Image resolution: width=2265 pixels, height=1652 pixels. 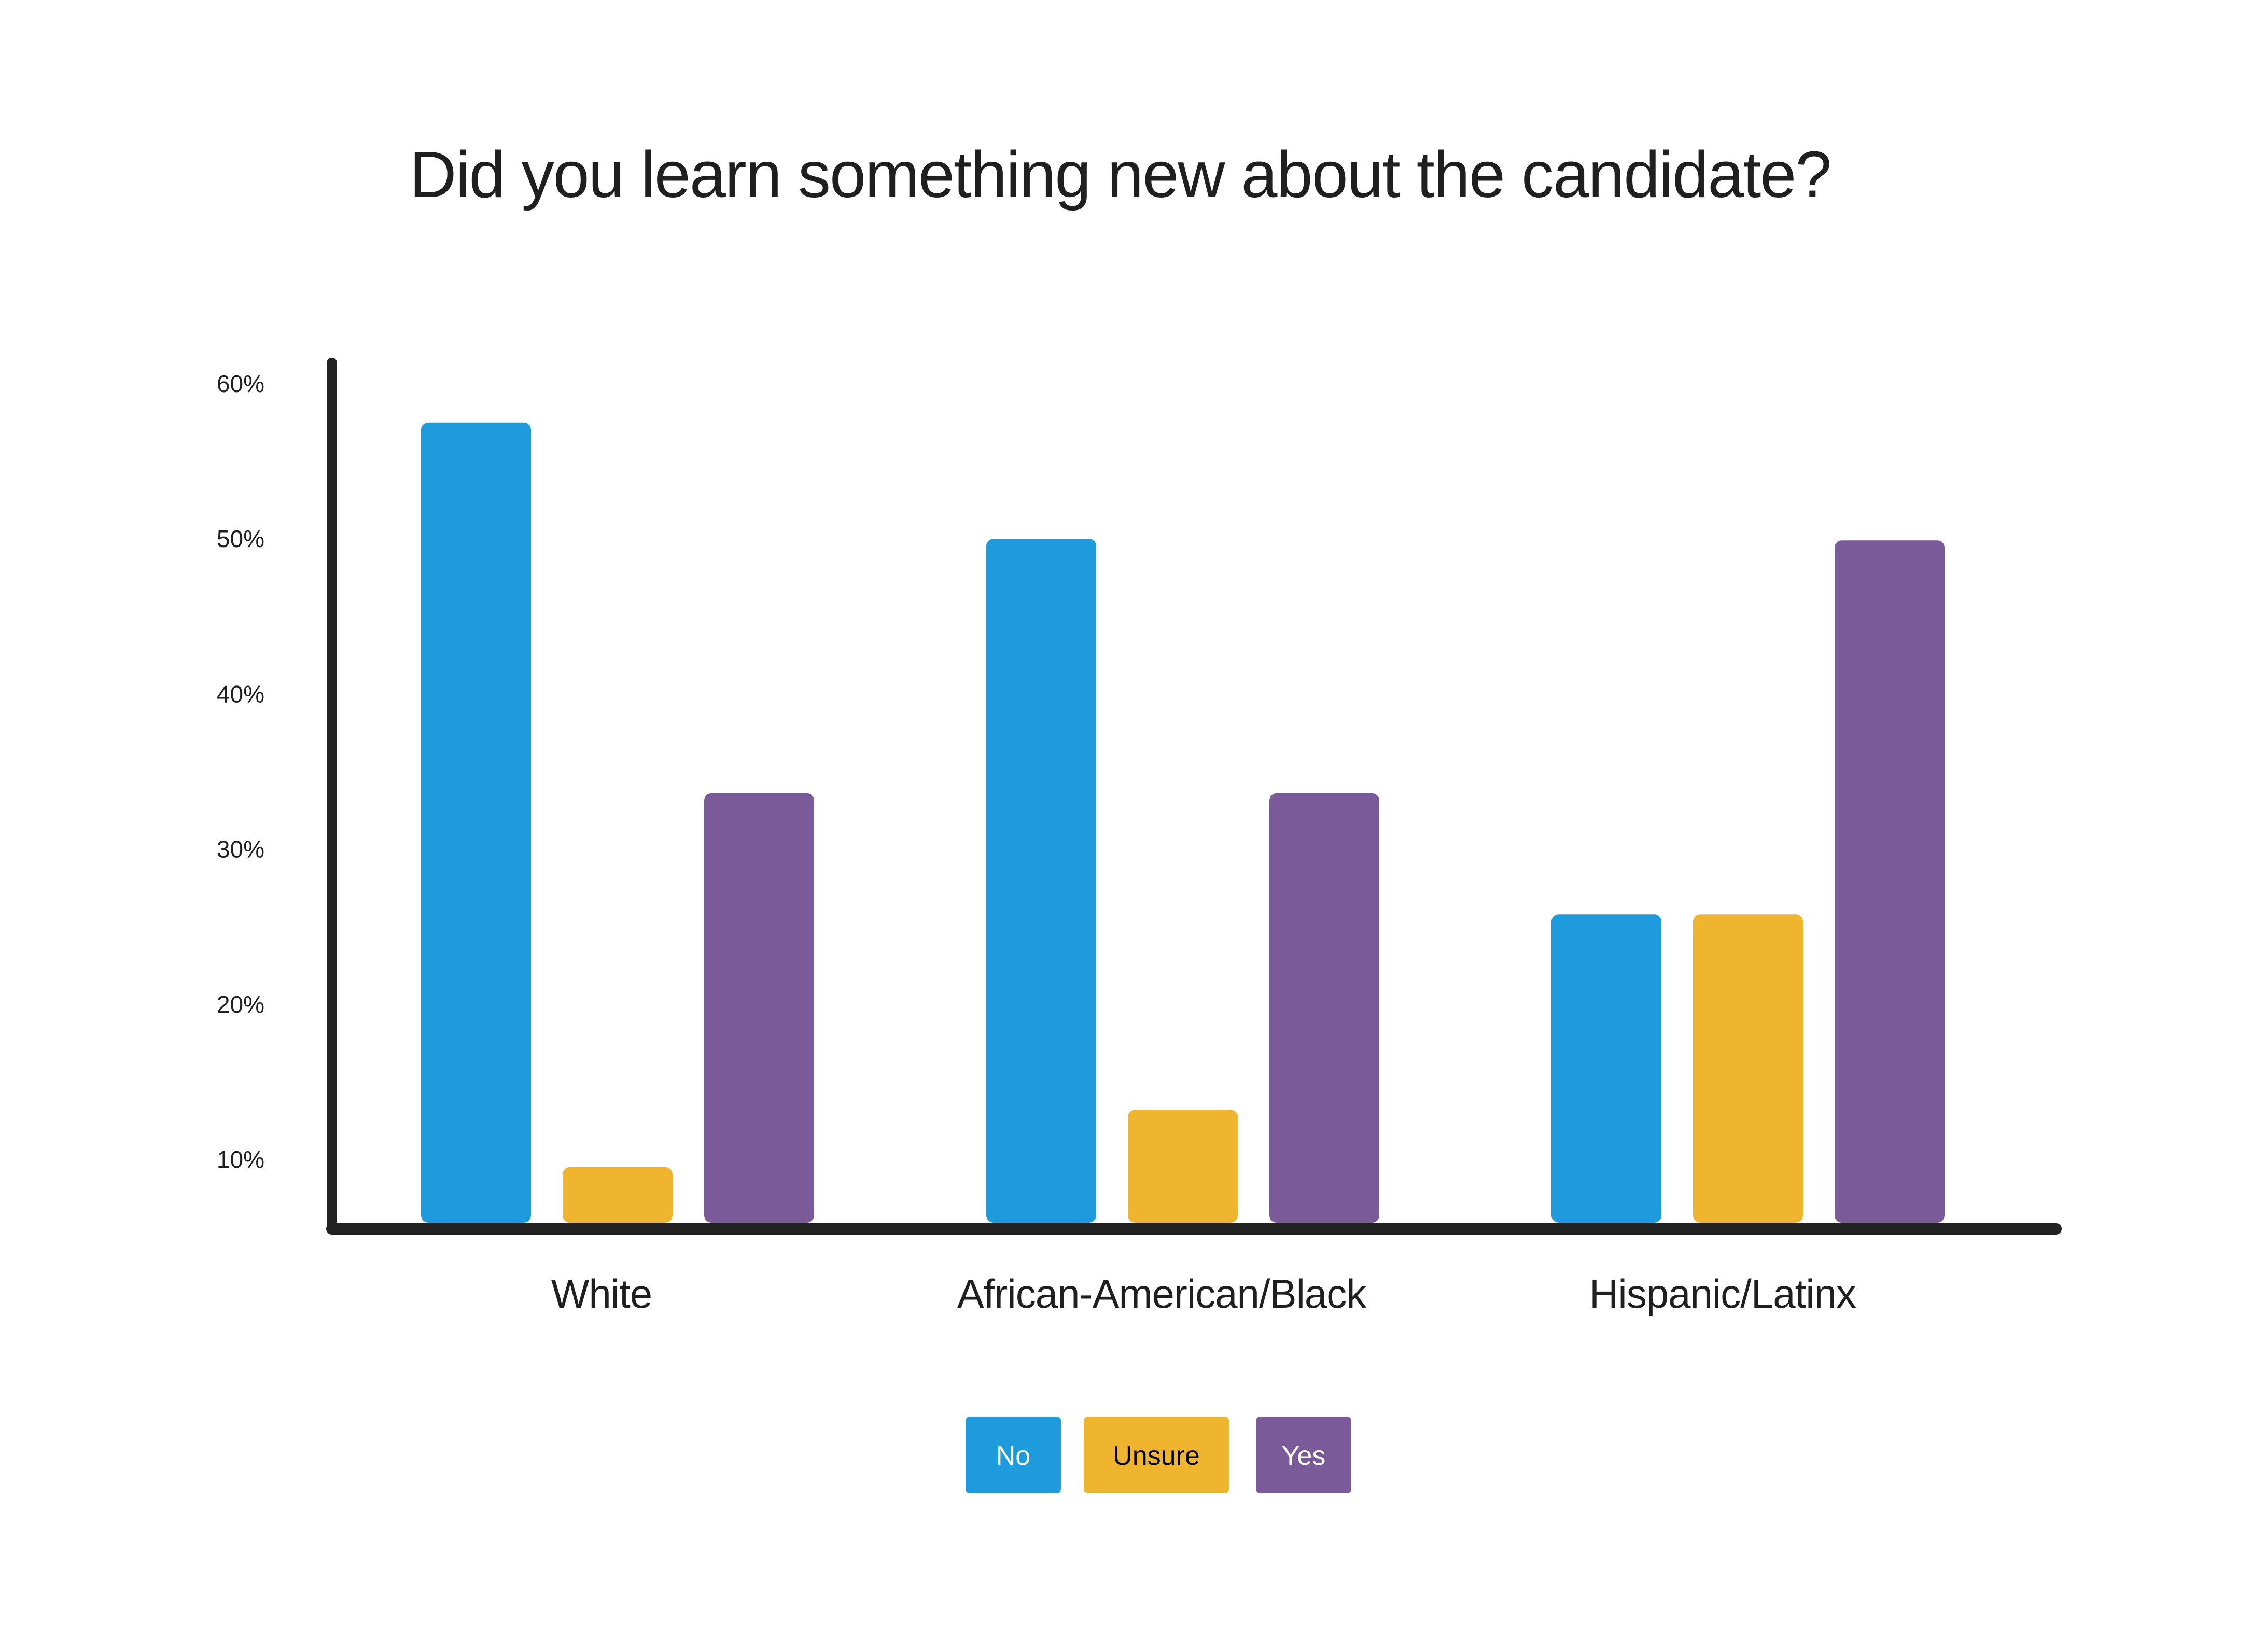 I want to click on x-tick-label-hispanic-latinx: Hispanic/Latinx, so click(x=1723, y=1294).